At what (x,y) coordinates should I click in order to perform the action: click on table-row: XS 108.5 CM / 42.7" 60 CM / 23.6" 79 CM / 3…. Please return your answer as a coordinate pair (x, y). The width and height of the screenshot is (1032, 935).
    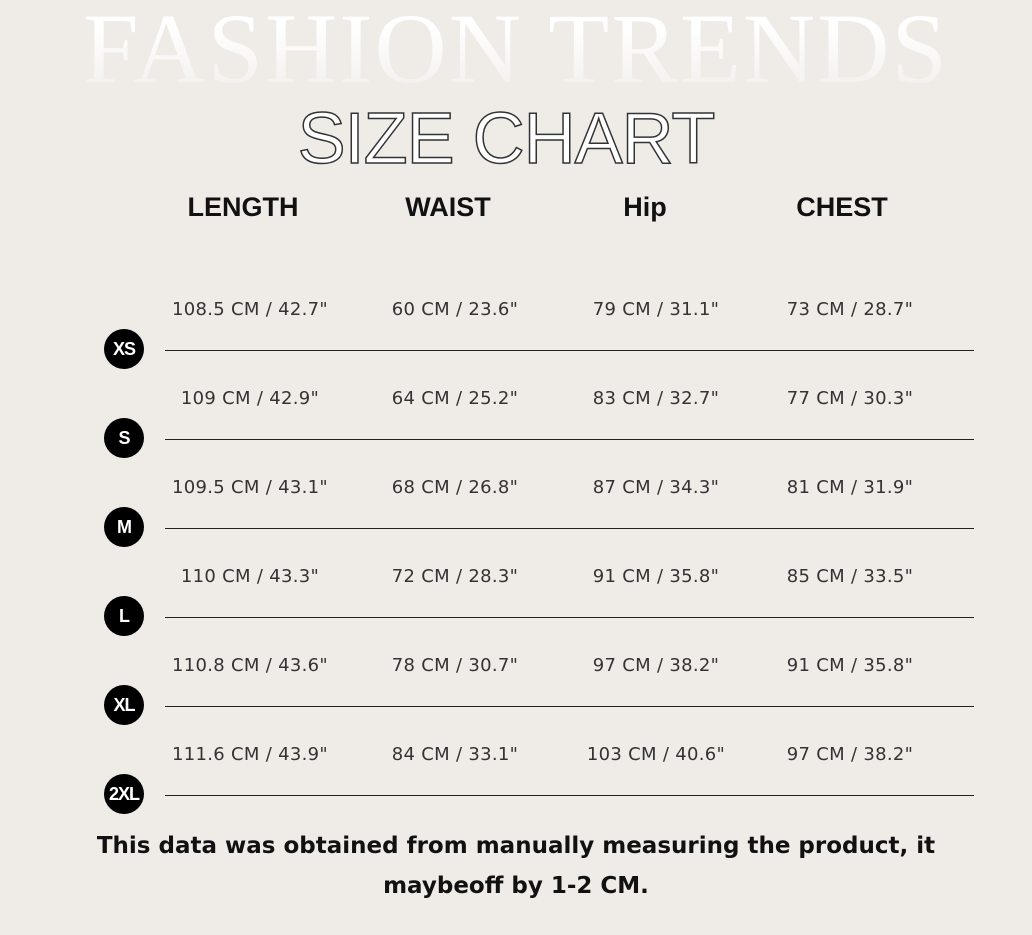
    Looking at the image, I should click on (516, 347).